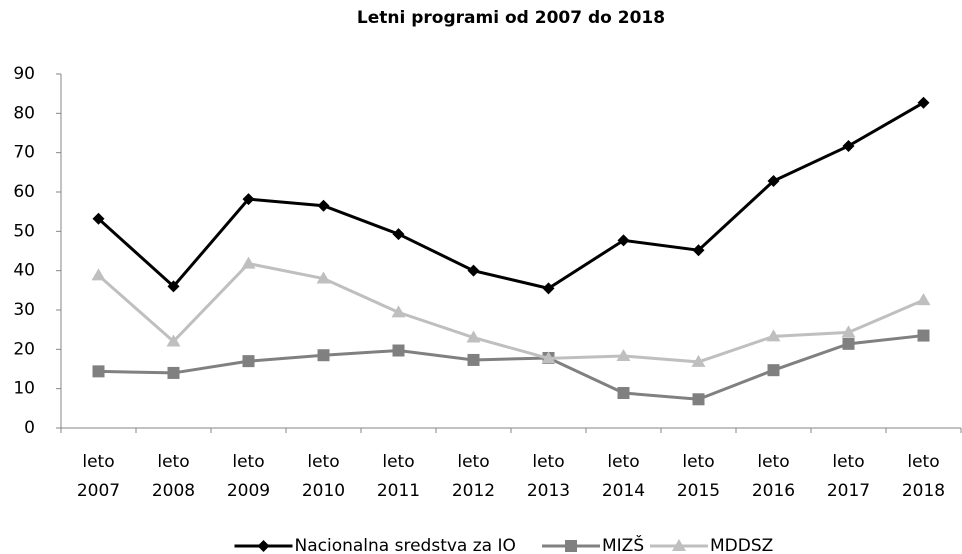 The image size is (962, 554). I want to click on y-tick-label: 30, so click(24, 310).